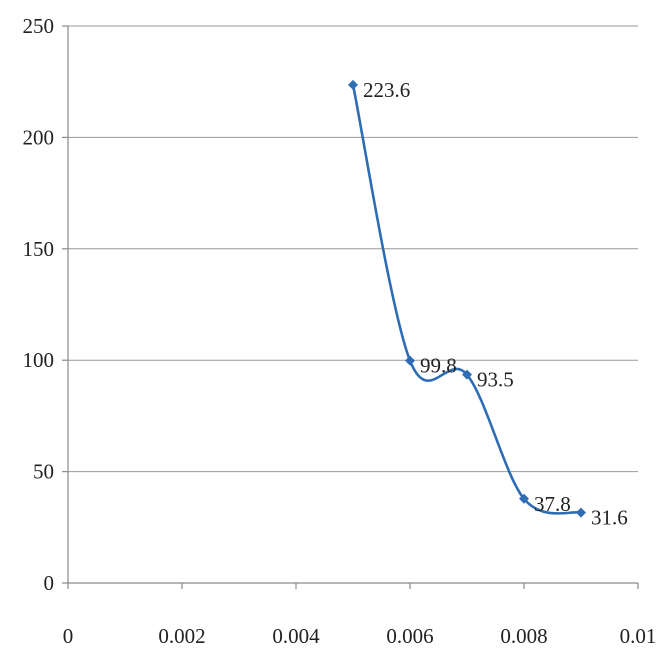 The image size is (664, 654). I want to click on y-tick-label: 150, so click(39, 249).